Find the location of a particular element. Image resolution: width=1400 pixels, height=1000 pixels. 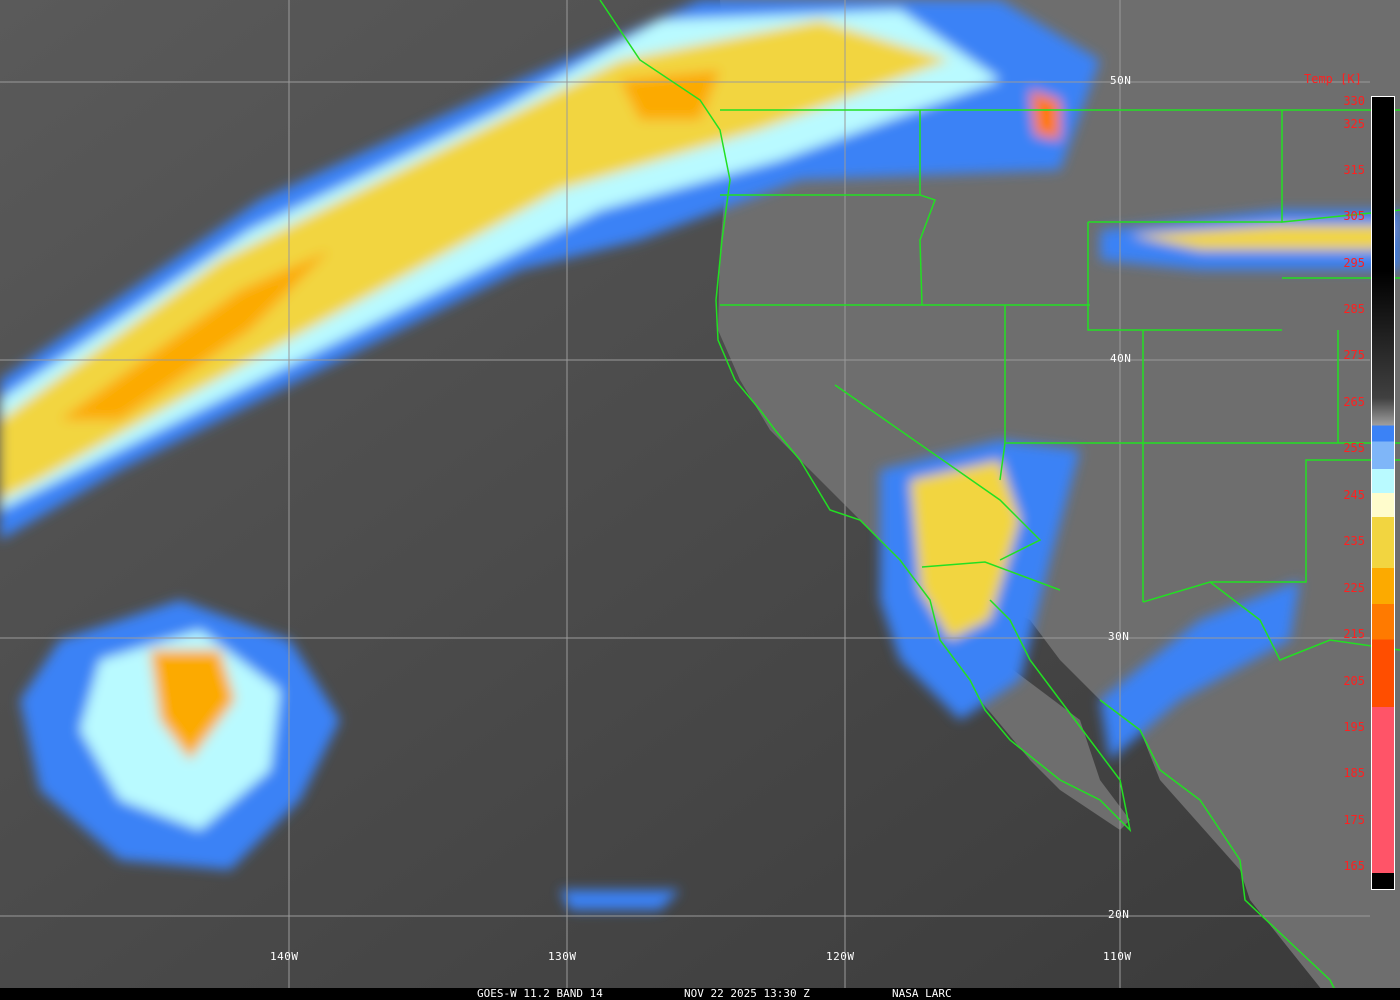

source-label: NASA LARC is located at coordinates (922, 993).